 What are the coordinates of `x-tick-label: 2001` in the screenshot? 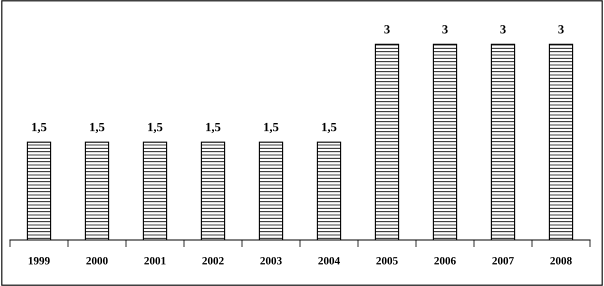 It's located at (155, 260).